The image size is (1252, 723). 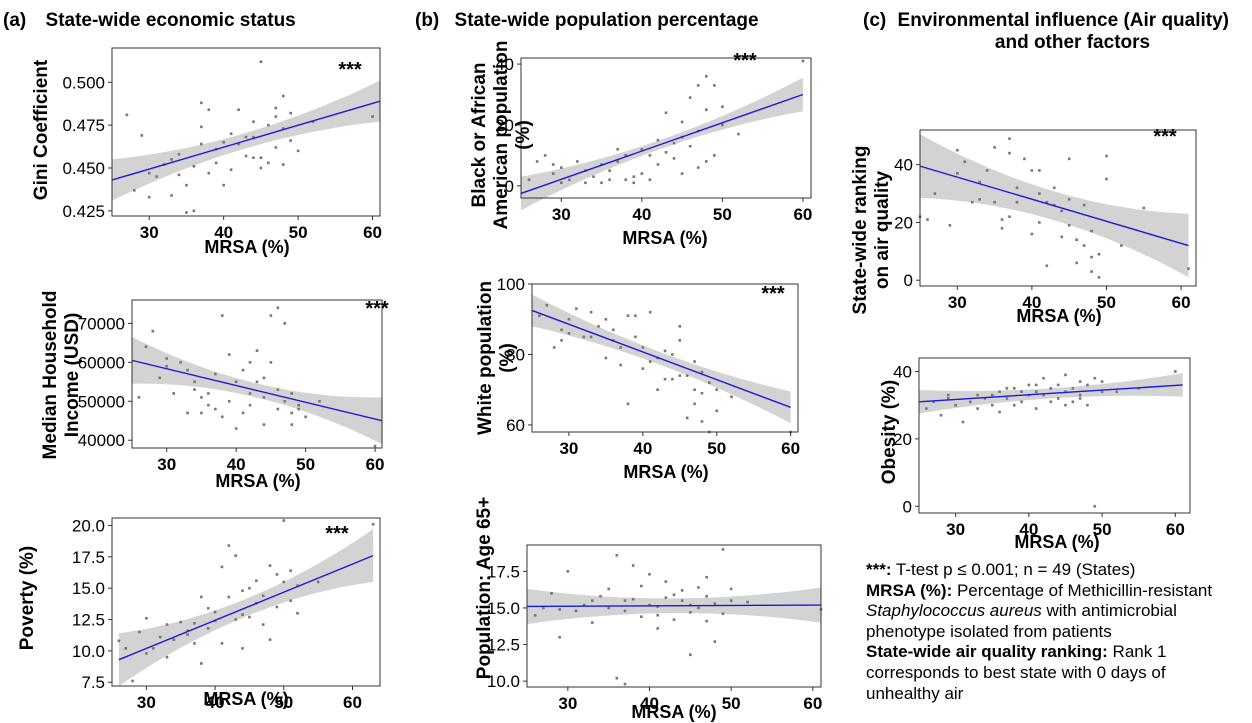 What do you see at coordinates (350, 70) in the screenshot?
I see `gini-significance-marker: ***` at bounding box center [350, 70].